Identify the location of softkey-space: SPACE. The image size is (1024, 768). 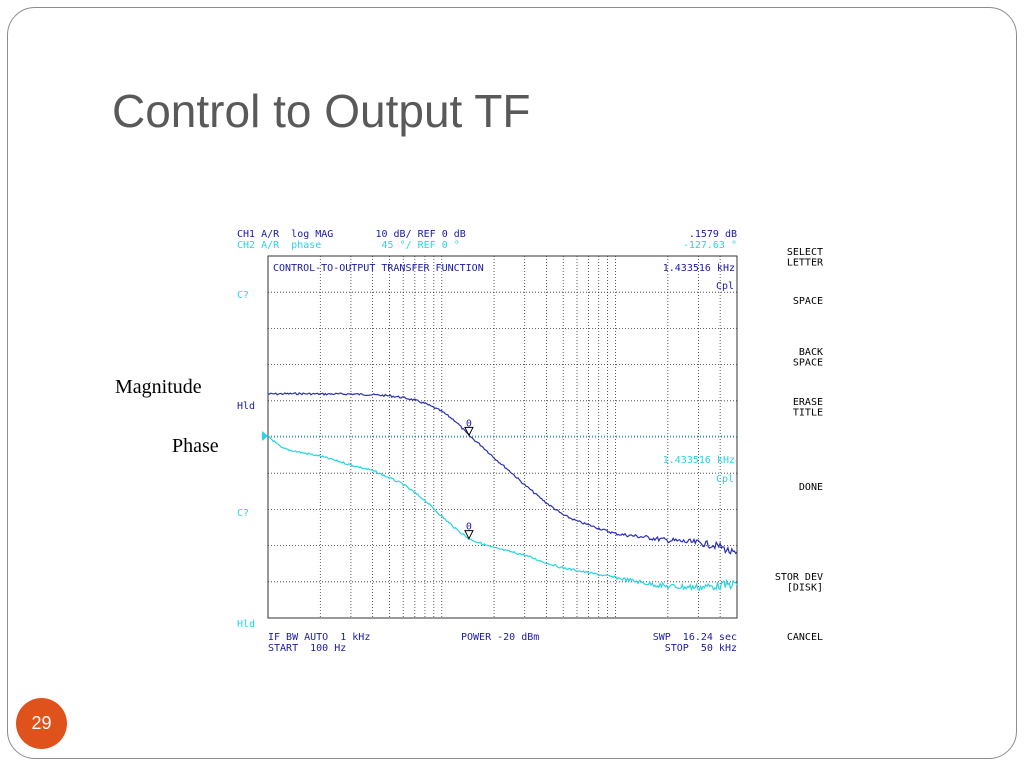
(808, 301).